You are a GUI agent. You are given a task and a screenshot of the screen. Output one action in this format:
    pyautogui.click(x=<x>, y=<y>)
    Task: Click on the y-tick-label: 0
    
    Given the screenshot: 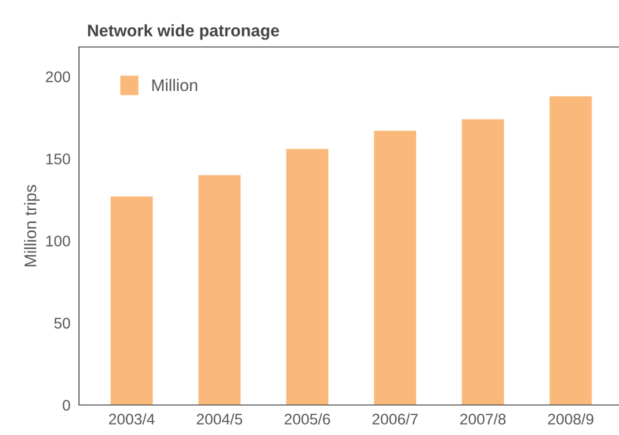 What is the action you would take?
    pyautogui.click(x=66, y=405)
    